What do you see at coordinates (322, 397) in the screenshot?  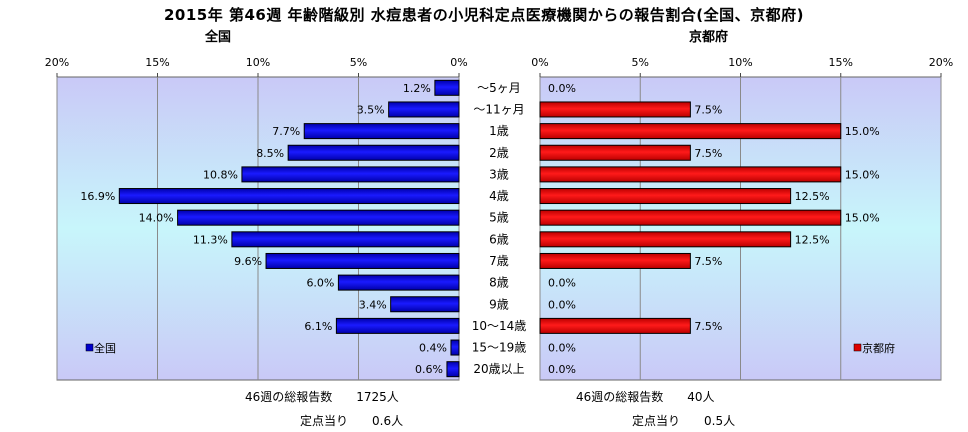 I see `left-footer-total: 46週の総報告数 1725人` at bounding box center [322, 397].